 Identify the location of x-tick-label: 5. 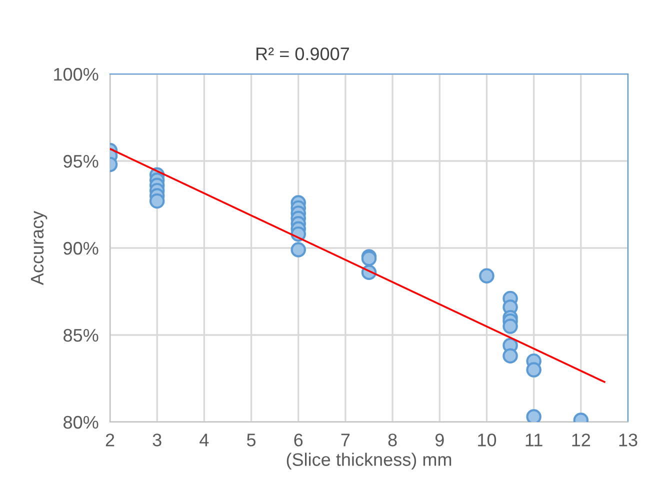
(251, 440).